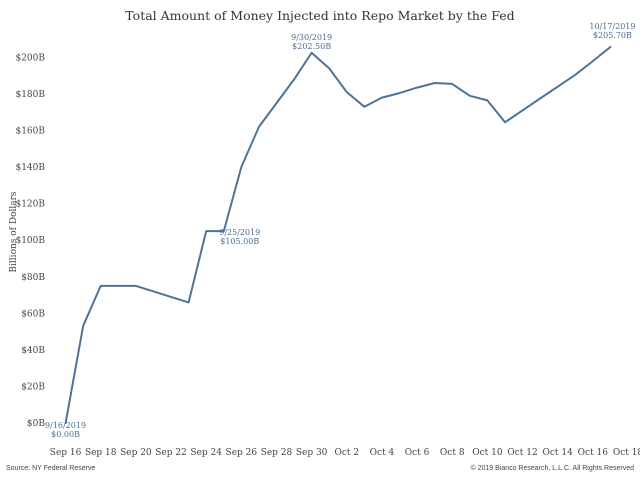 The image size is (640, 481). I want to click on y-axis-label: Billions of Dollars, so click(14, 231).